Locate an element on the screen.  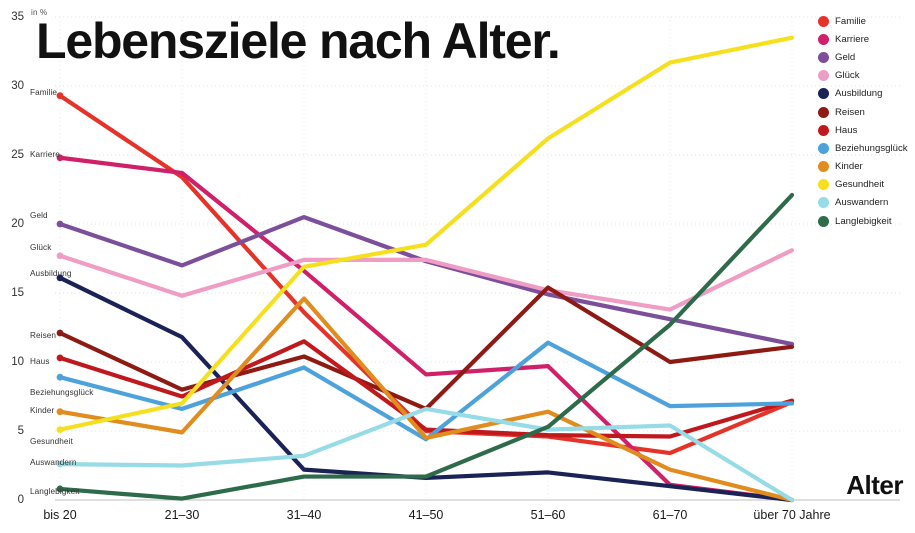
y-axis-tick-label: 0 is located at coordinates (20, 500).